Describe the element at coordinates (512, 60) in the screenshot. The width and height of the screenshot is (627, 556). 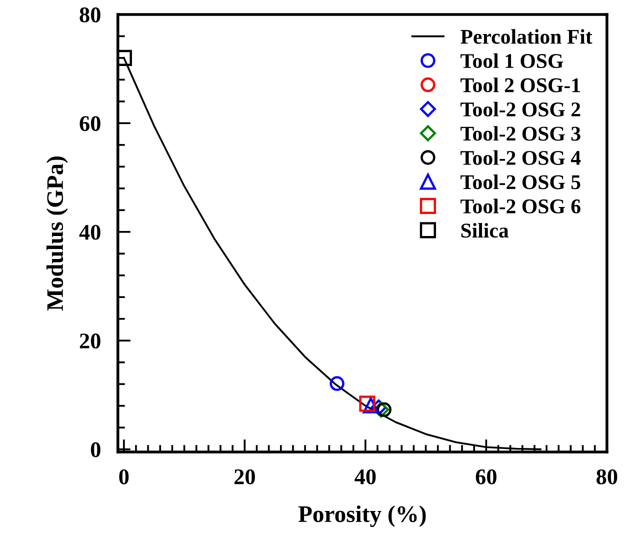
I see `legend-label: Tool 1 OSG` at that location.